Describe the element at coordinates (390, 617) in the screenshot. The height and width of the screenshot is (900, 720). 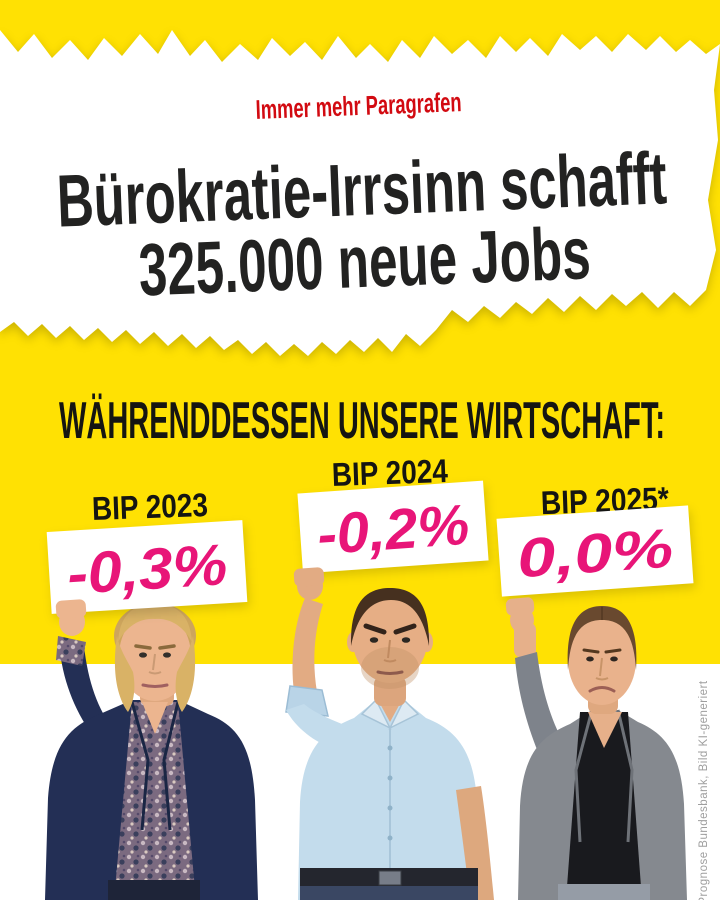
I see `man-hair` at that location.